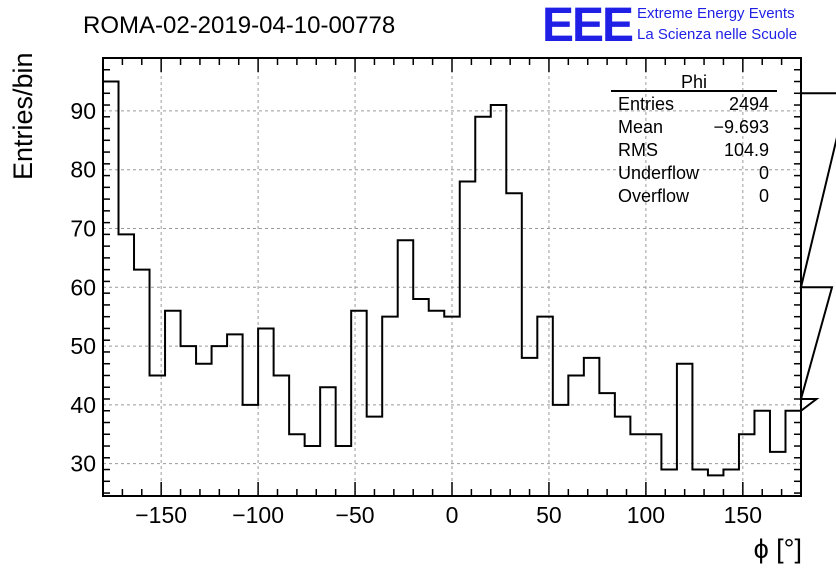 This screenshot has height=572, width=836. Describe the element at coordinates (549, 515) in the screenshot. I see `x-tick-label: 50` at that location.